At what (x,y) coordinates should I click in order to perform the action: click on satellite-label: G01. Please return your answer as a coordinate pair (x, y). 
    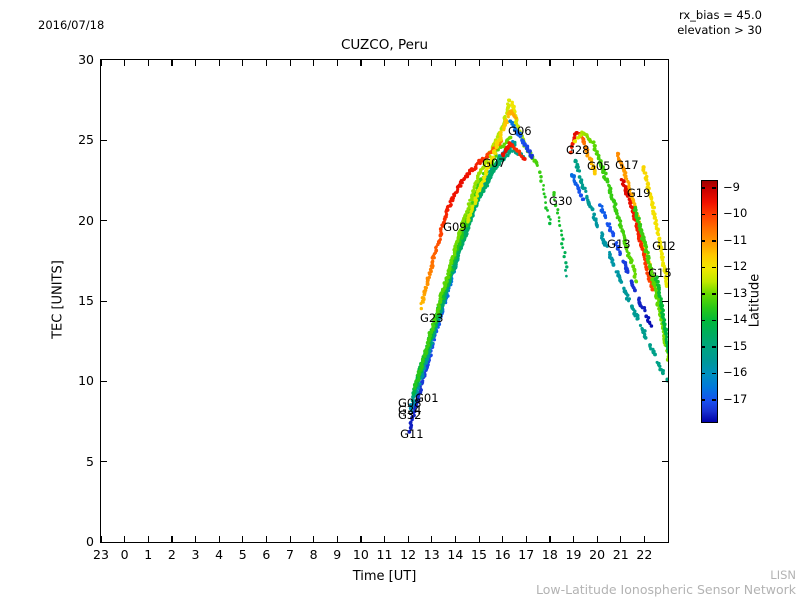
    Looking at the image, I should click on (426, 397).